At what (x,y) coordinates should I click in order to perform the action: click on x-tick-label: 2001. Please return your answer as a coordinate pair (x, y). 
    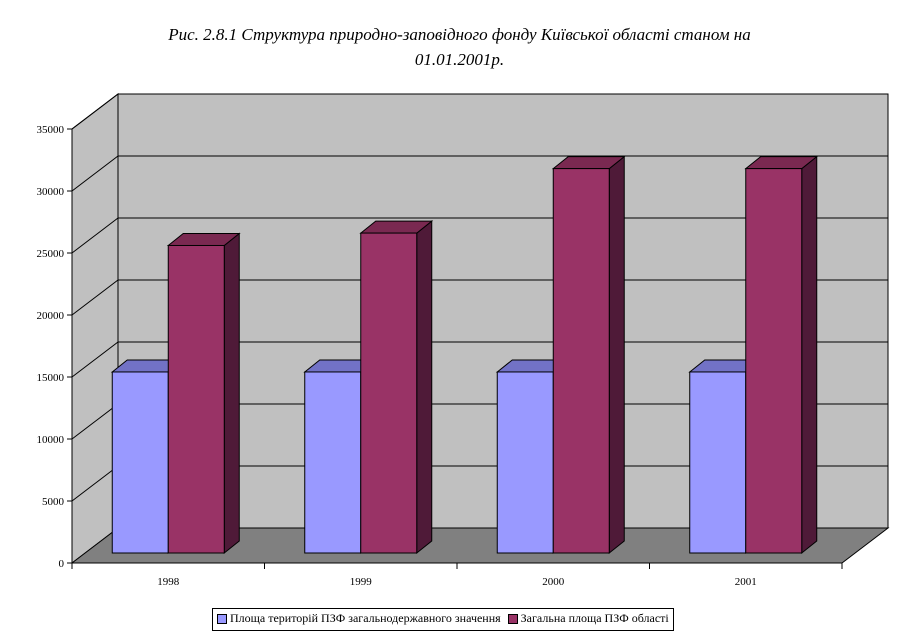
    Looking at the image, I should click on (746, 582).